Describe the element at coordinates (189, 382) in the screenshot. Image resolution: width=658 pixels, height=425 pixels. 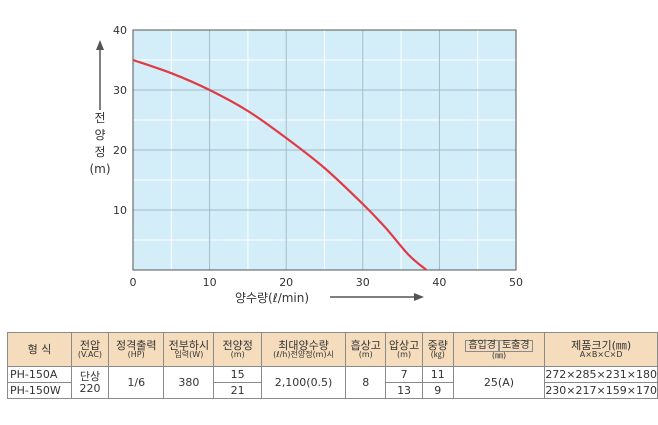
I see `input-cell: 380` at that location.